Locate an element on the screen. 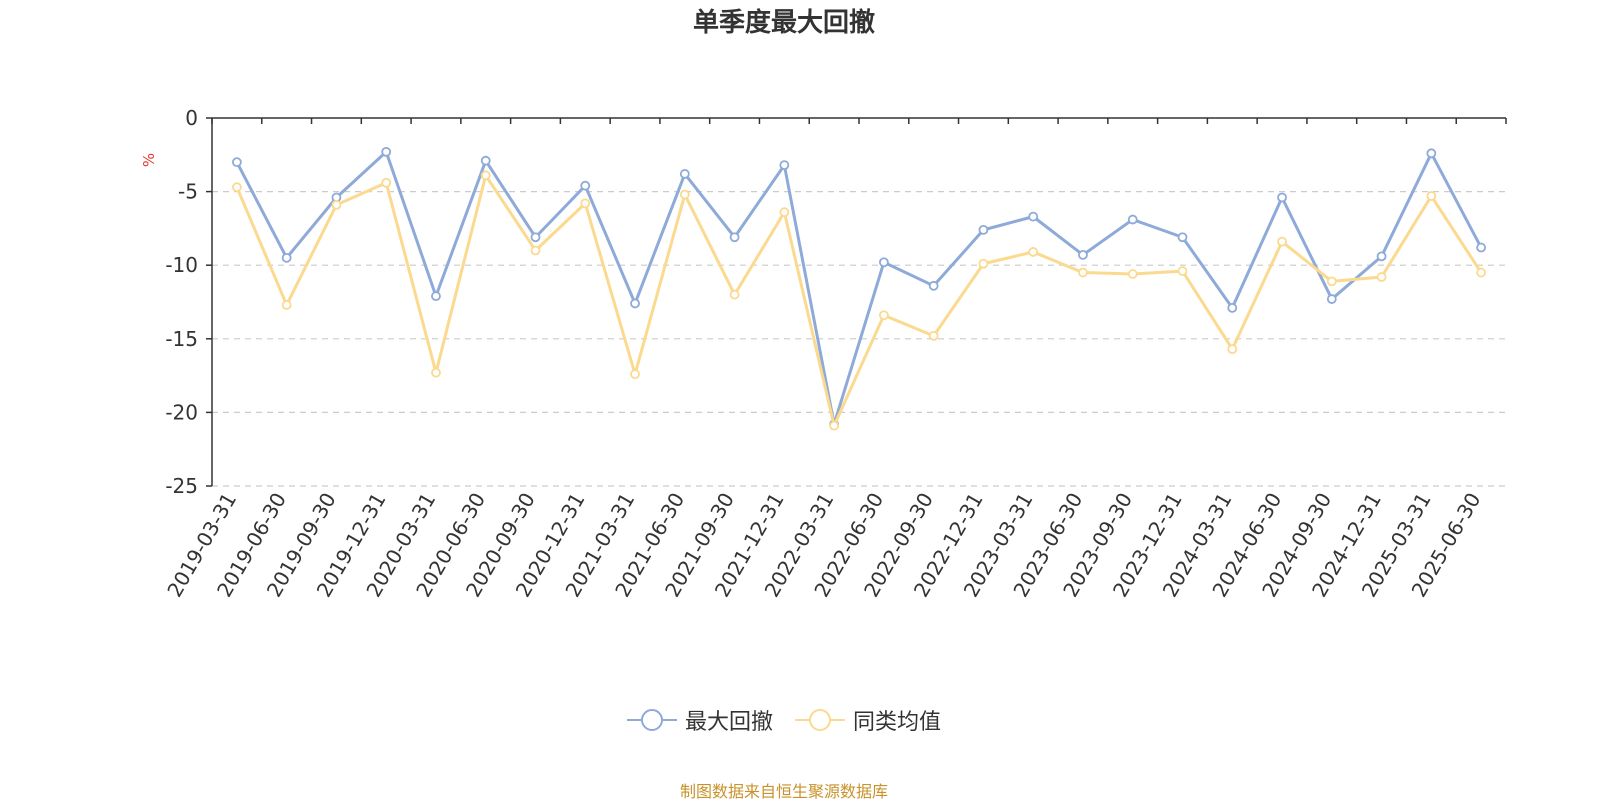 This screenshot has height=802, width=1600. source-note: 制图数据来自恒生聚源数据库 is located at coordinates (783, 791).